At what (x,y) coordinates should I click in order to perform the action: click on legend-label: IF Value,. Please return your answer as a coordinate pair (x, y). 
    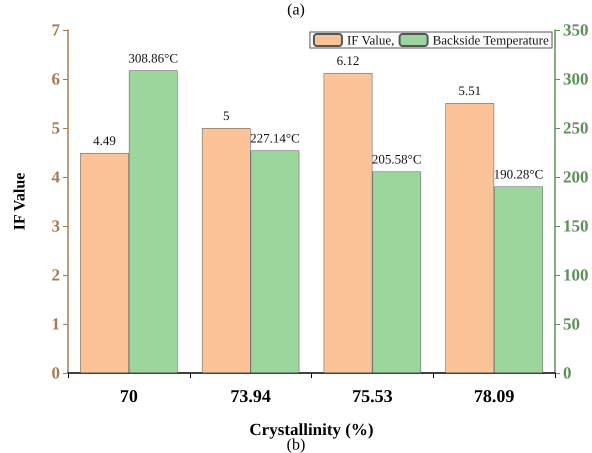
    Looking at the image, I should click on (370, 40).